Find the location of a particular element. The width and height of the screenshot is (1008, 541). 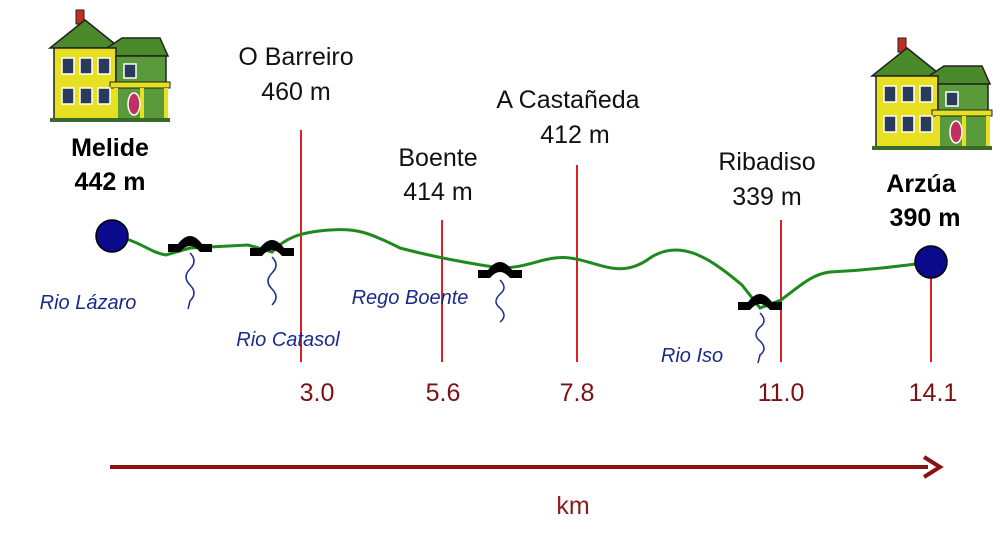

waypoint-elevation-ribadiso: 339 m is located at coordinates (766, 197).